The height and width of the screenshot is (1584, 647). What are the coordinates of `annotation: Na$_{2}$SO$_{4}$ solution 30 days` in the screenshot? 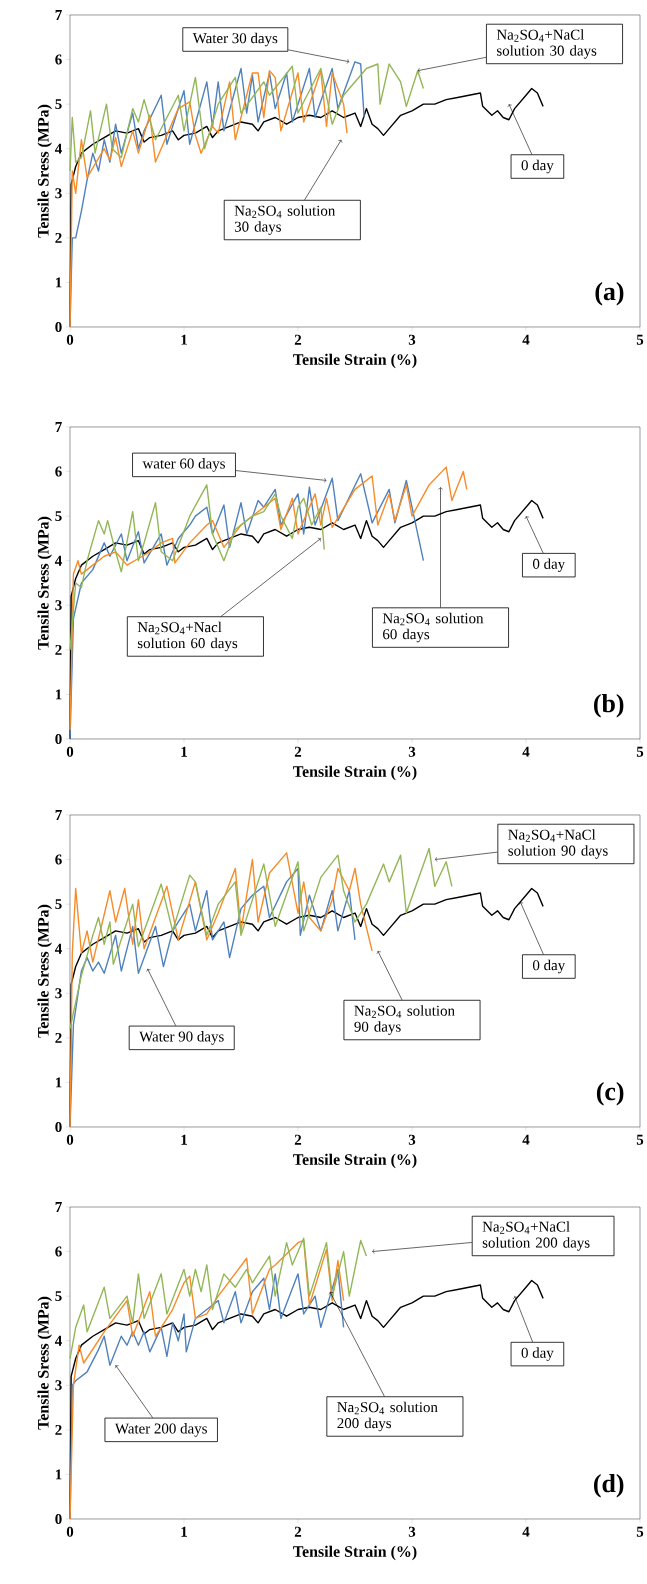 It's located at (285, 220).